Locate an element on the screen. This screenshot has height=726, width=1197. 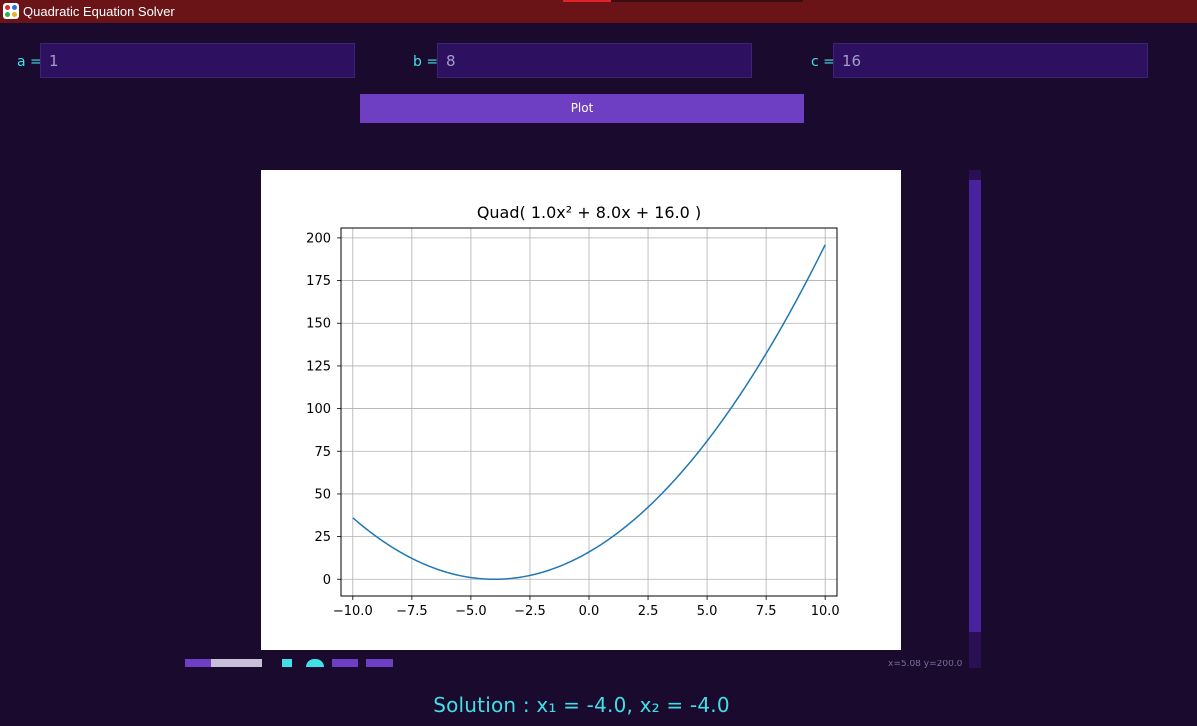
title-accent is located at coordinates (587, 1).